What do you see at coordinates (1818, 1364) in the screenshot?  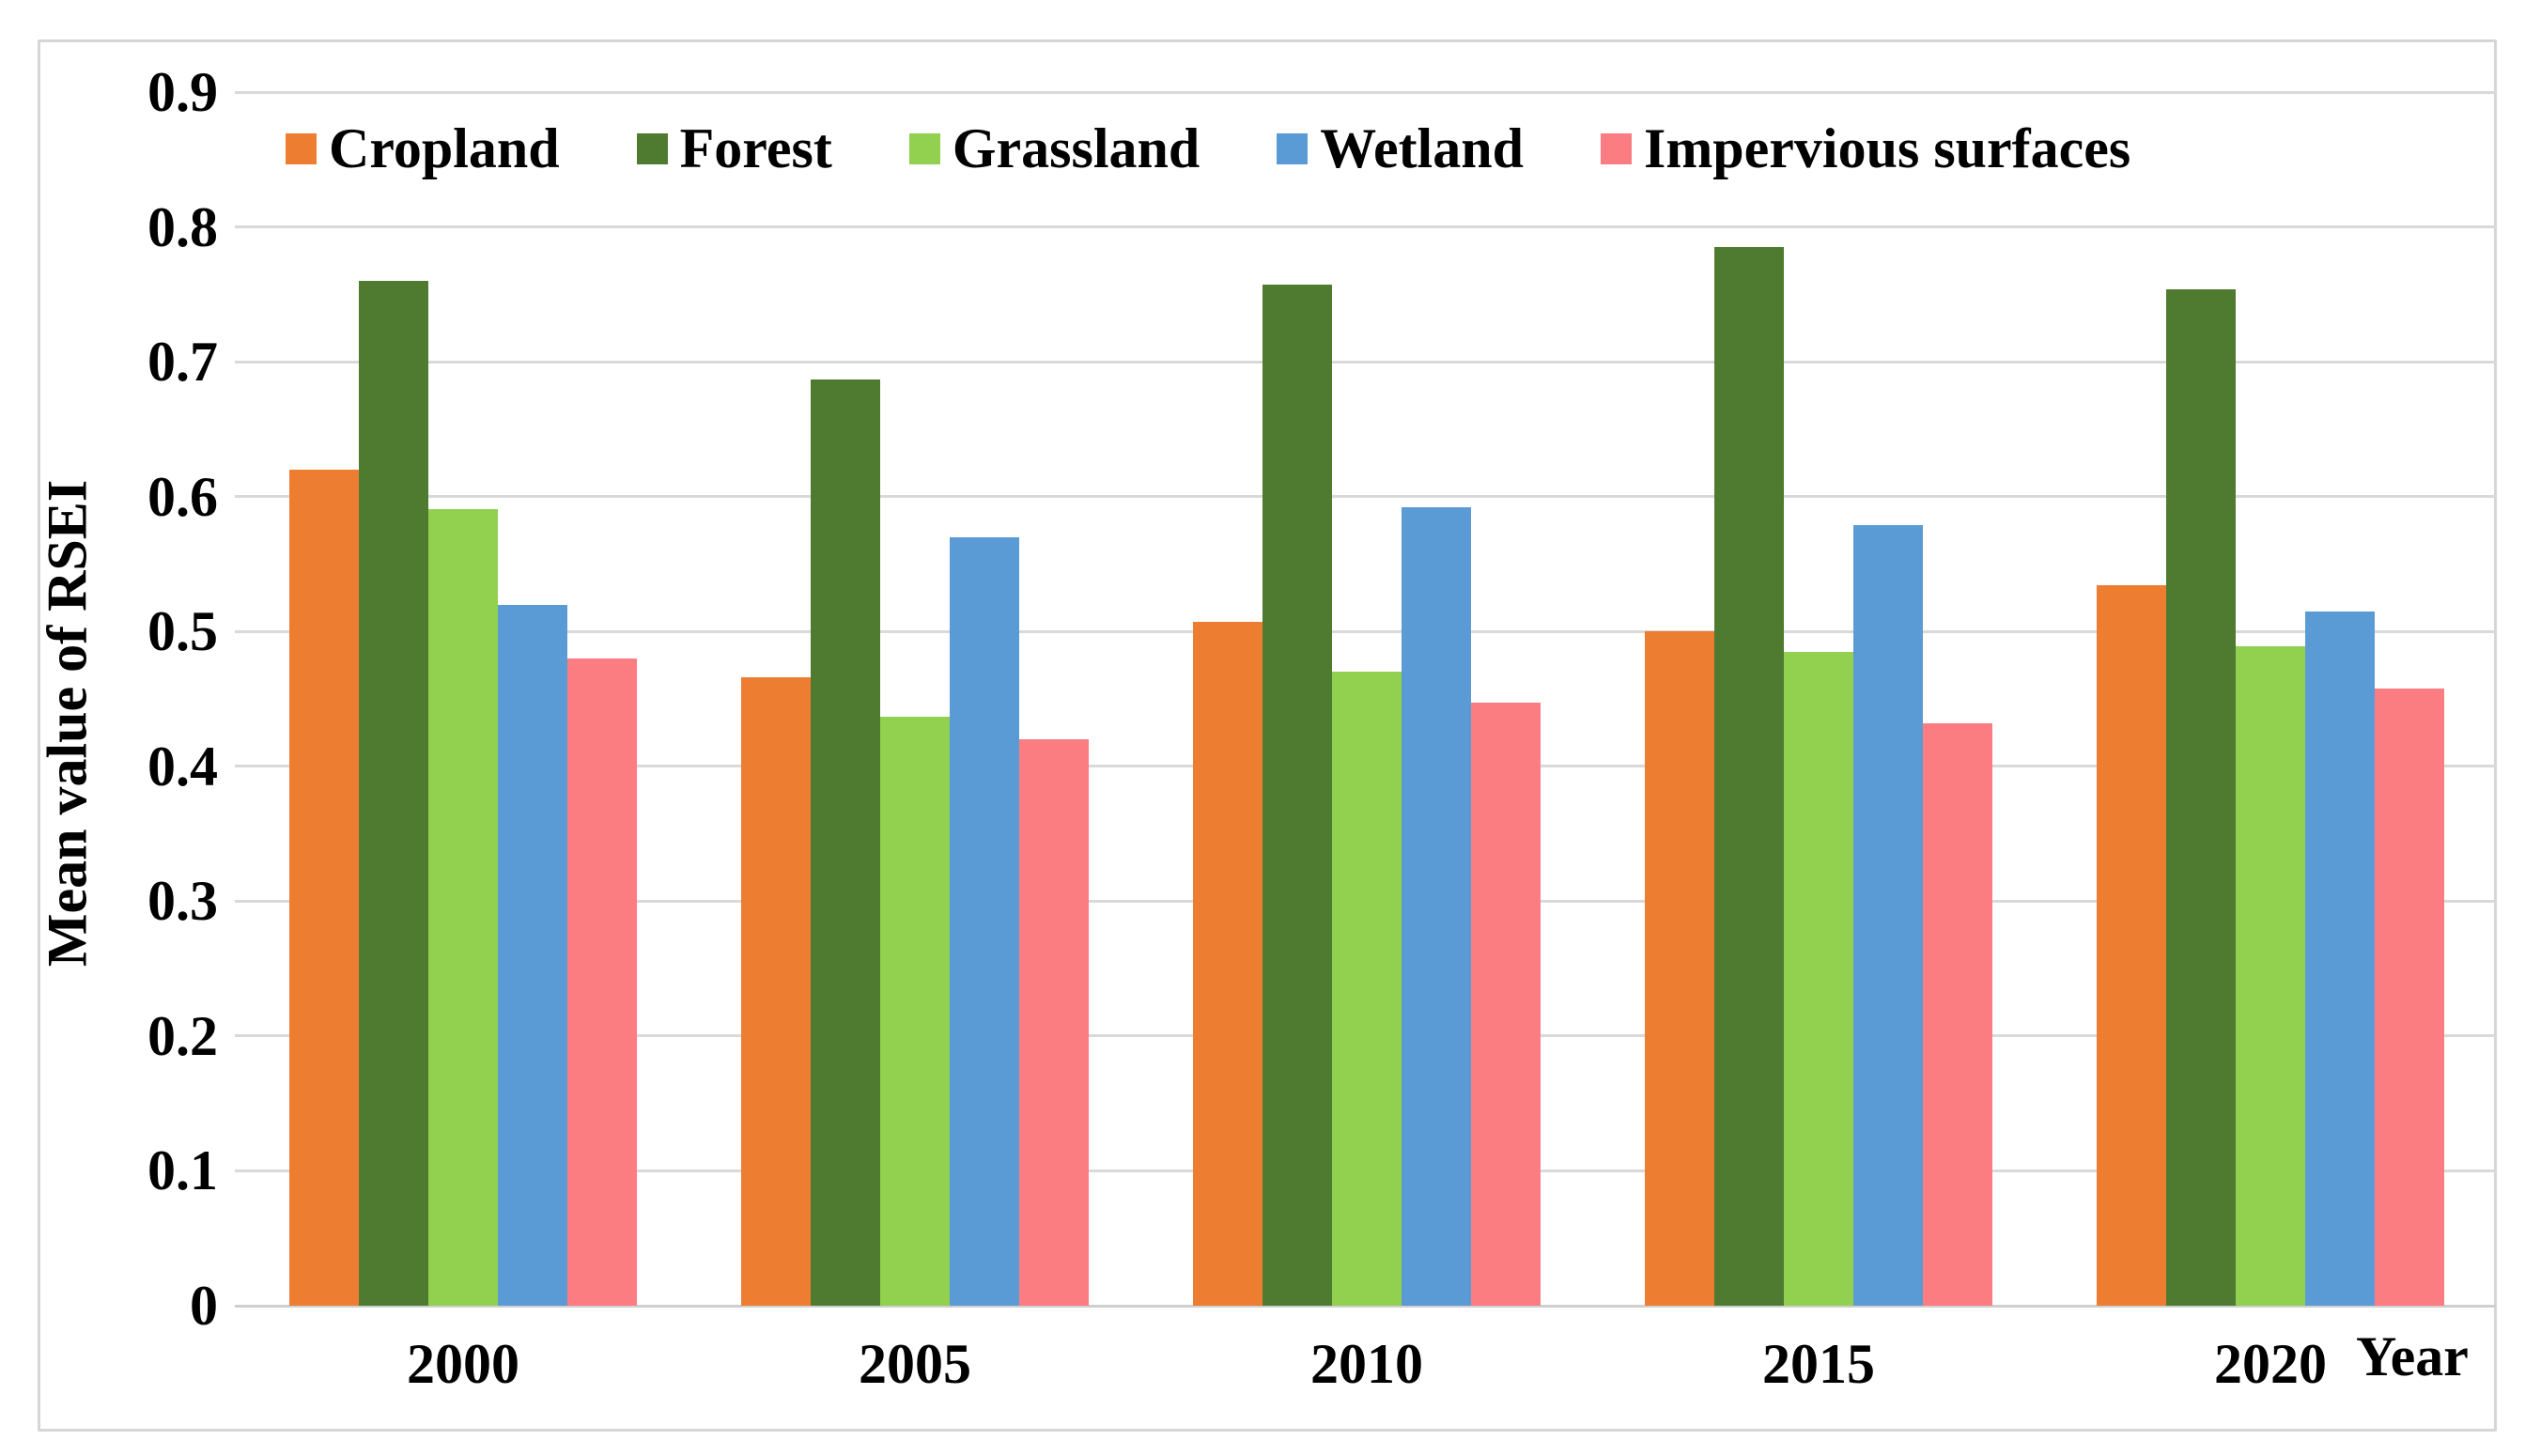 I see `x-tick-label-2015: 2015` at bounding box center [1818, 1364].